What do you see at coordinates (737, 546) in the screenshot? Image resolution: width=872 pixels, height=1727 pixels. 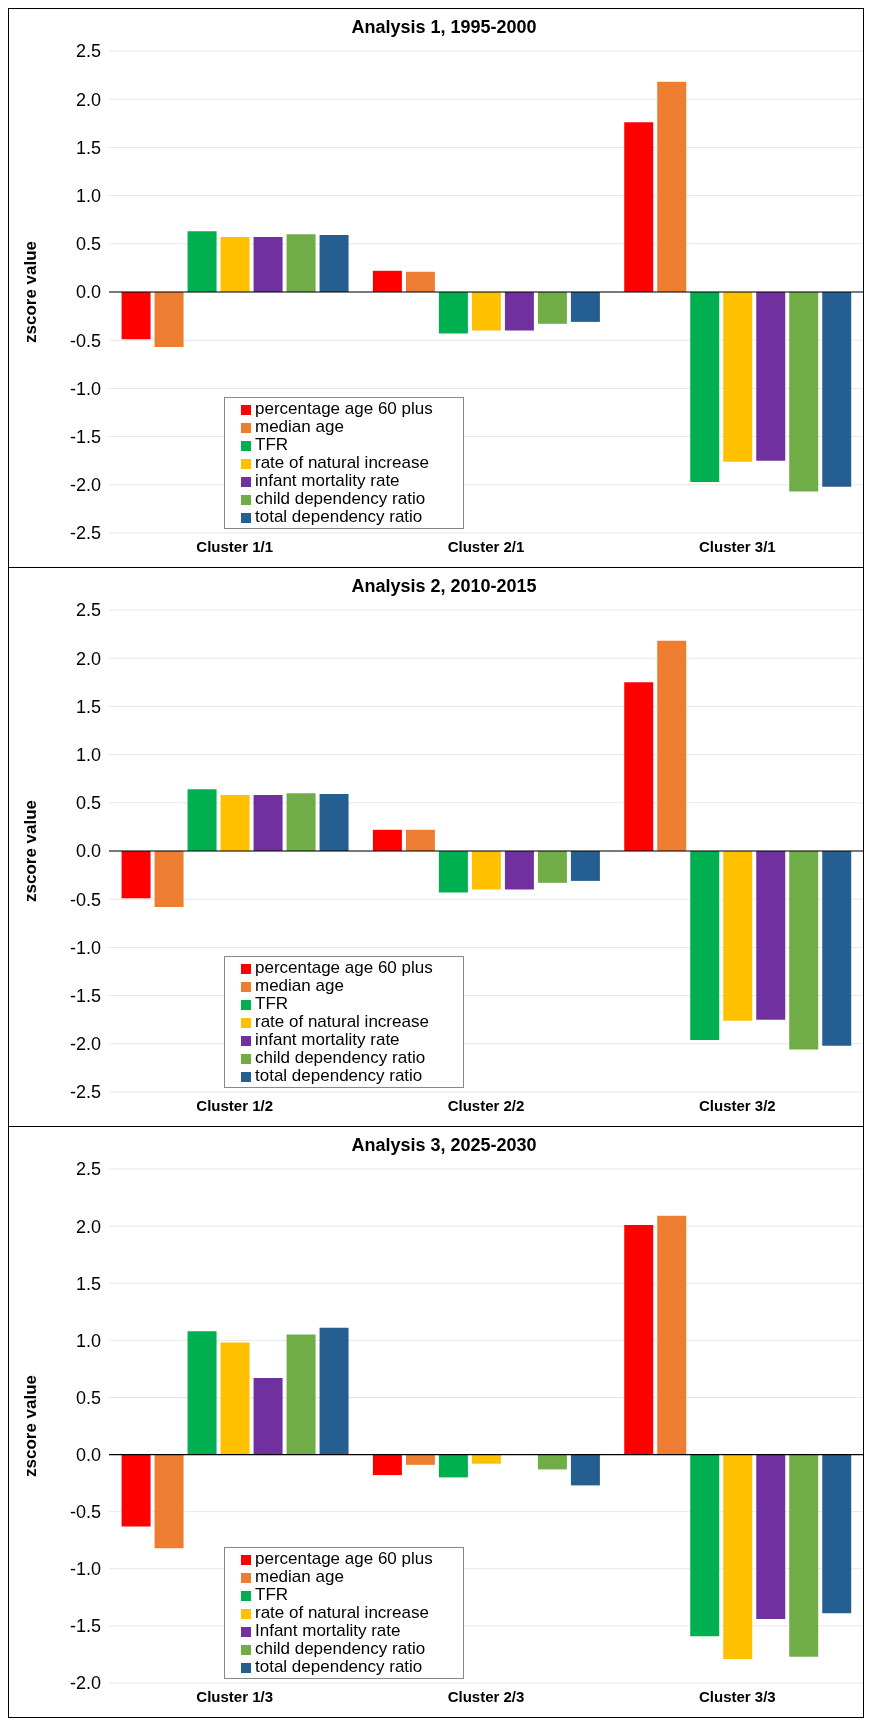 I see `x-tick-label: Cluster 3/1` at bounding box center [737, 546].